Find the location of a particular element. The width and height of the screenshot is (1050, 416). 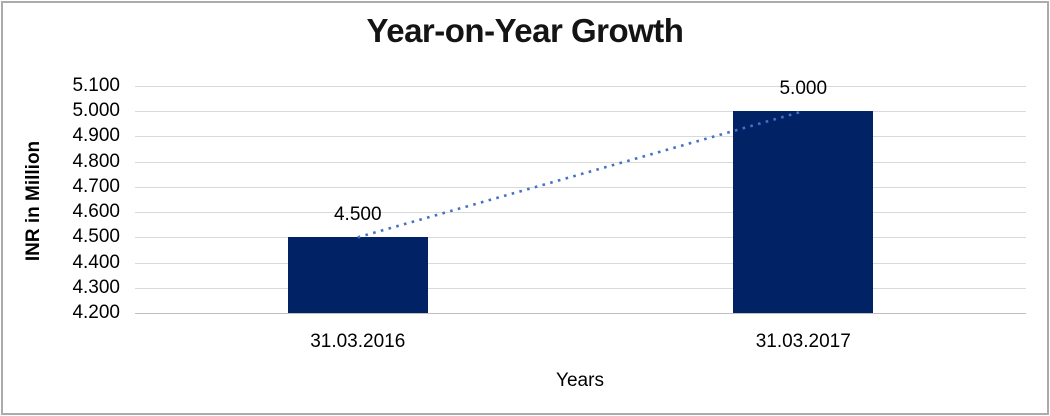

y-tick-label: 4.900 is located at coordinates (96, 136).